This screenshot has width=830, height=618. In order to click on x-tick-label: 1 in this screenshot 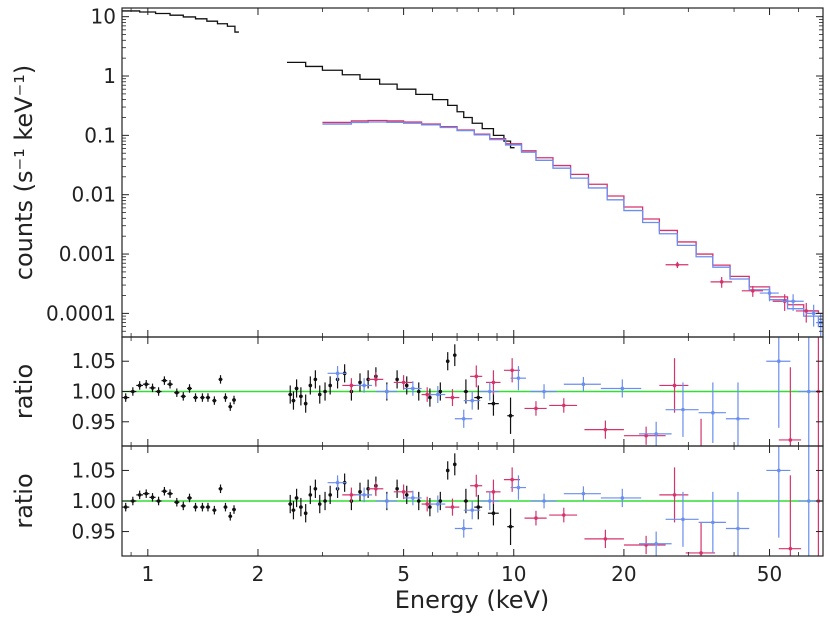, I will do `click(147, 574)`.